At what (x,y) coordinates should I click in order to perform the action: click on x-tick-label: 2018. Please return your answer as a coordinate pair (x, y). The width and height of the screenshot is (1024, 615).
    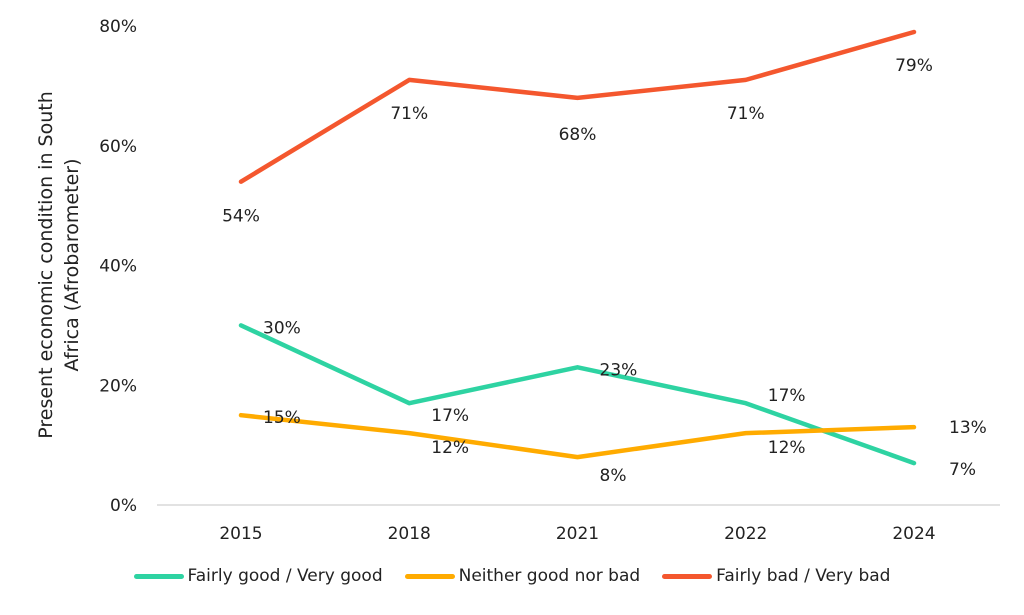
    Looking at the image, I should click on (409, 534).